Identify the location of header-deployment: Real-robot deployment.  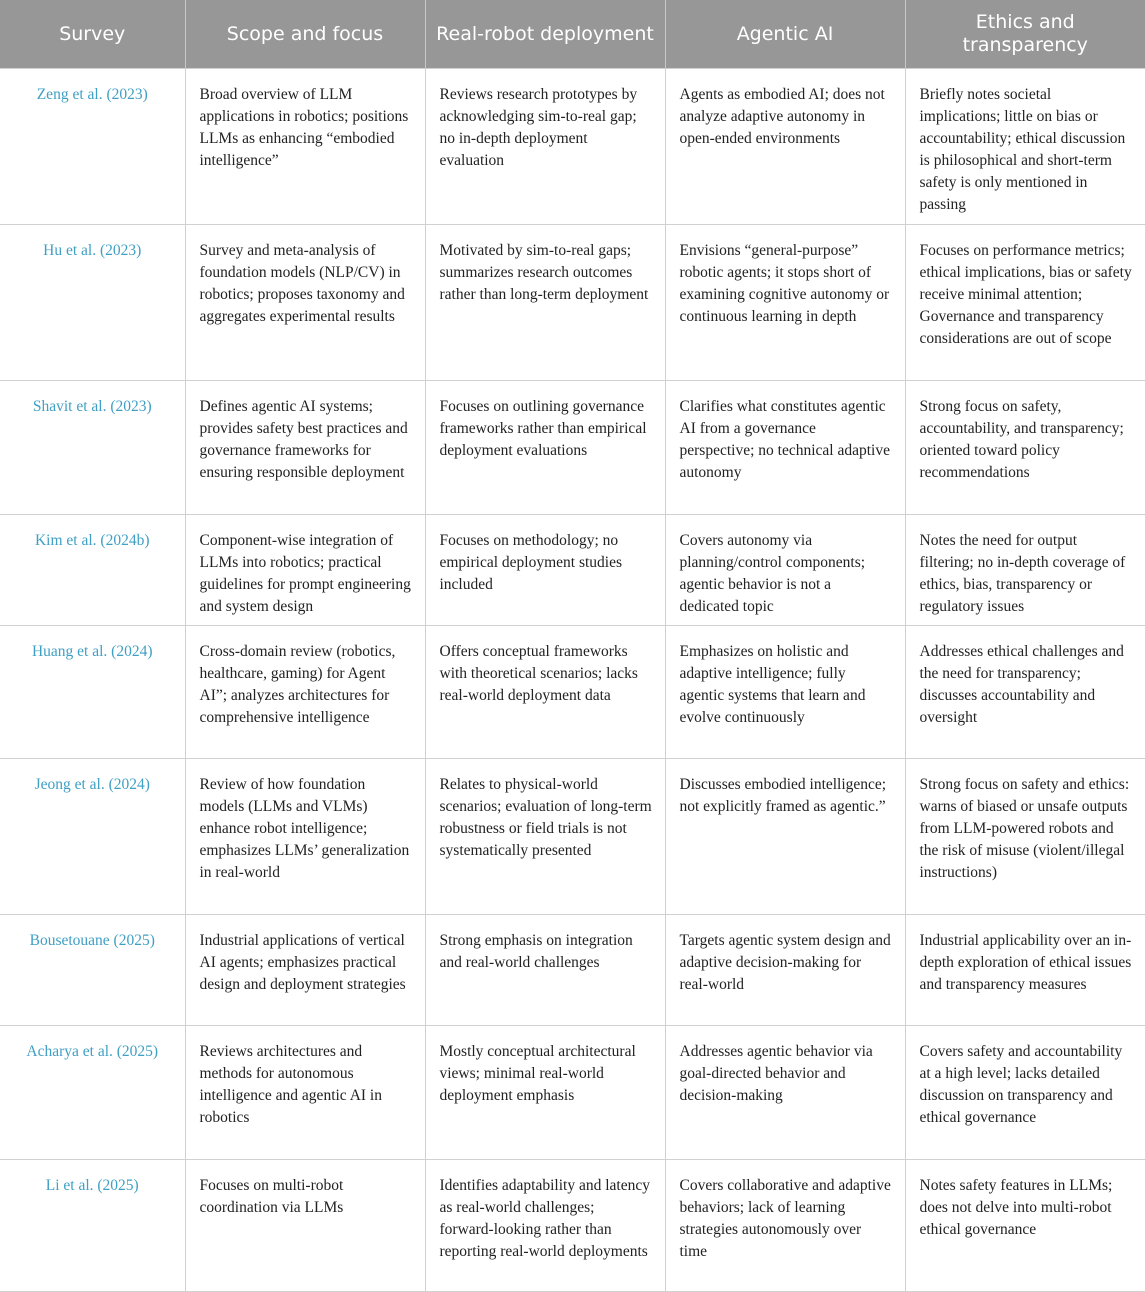
(544, 34).